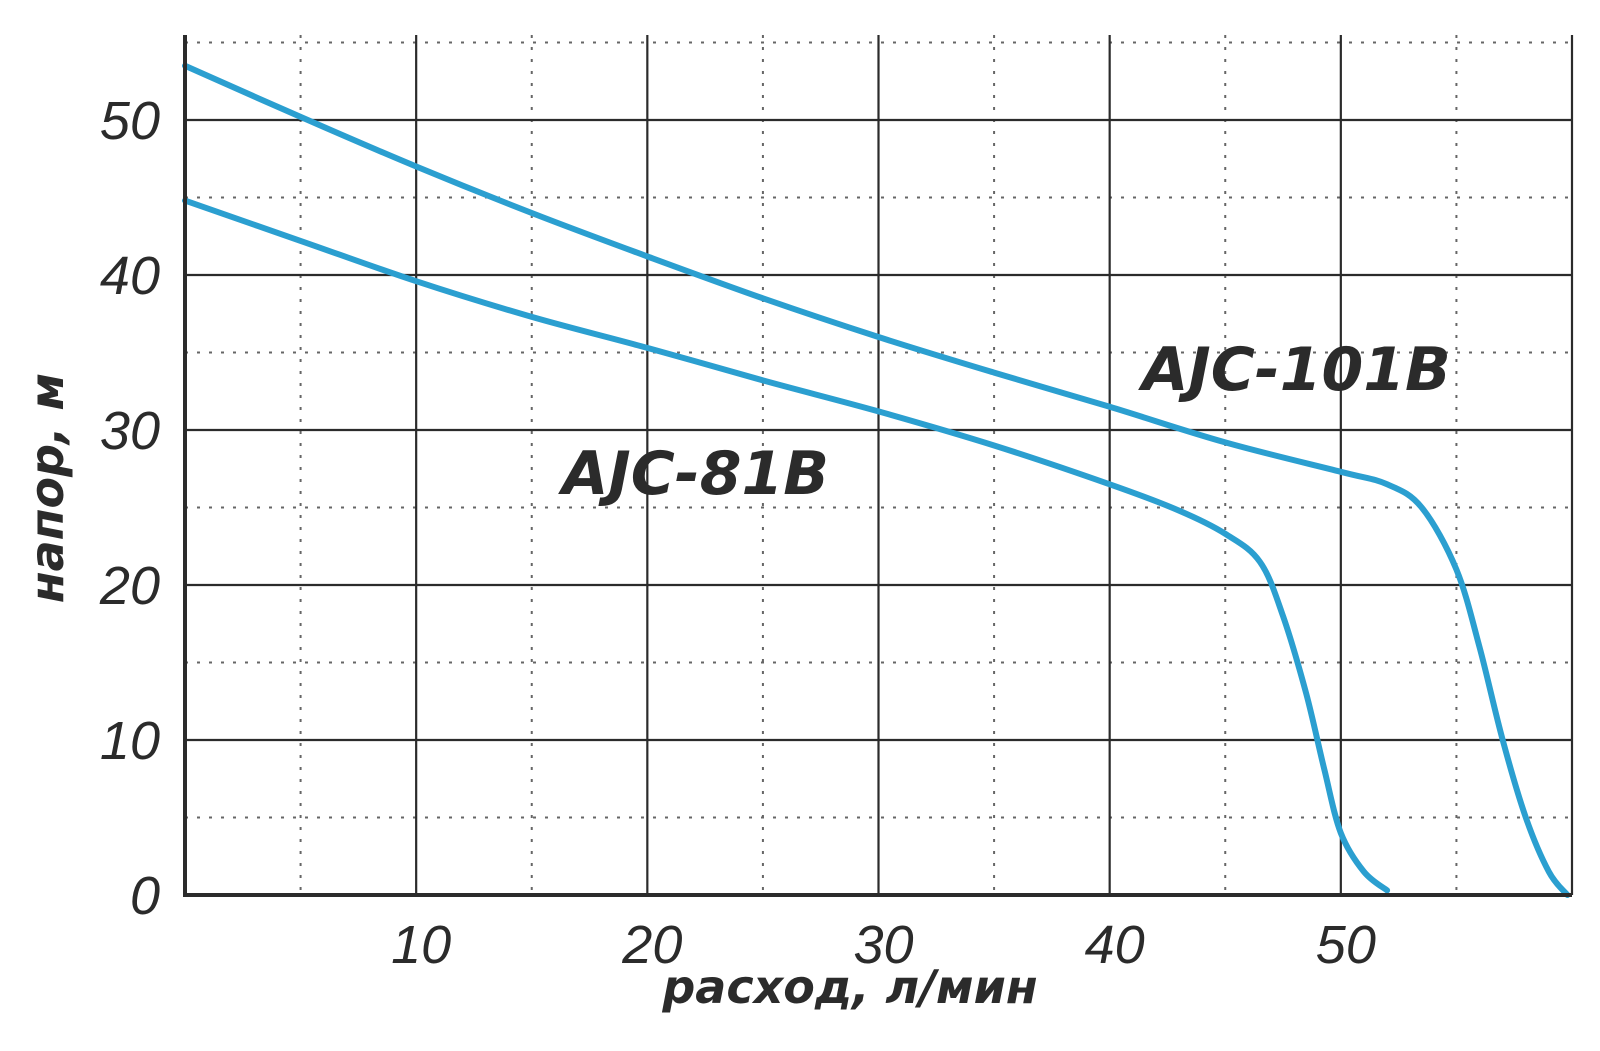 The image size is (1600, 1051). Describe the element at coordinates (130, 431) in the screenshot. I see `y-tick-label-30: 30` at that location.